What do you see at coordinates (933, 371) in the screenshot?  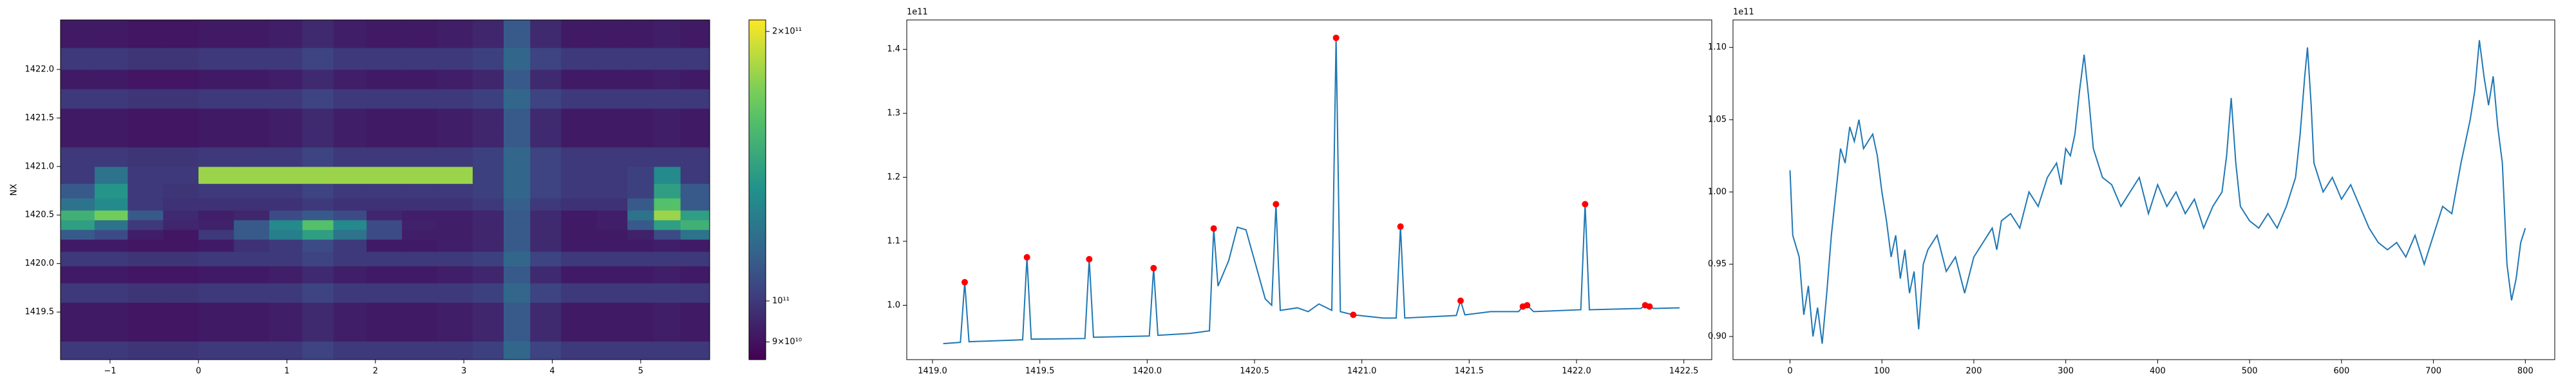 I see `x-tick-label: 1419.0` at bounding box center [933, 371].